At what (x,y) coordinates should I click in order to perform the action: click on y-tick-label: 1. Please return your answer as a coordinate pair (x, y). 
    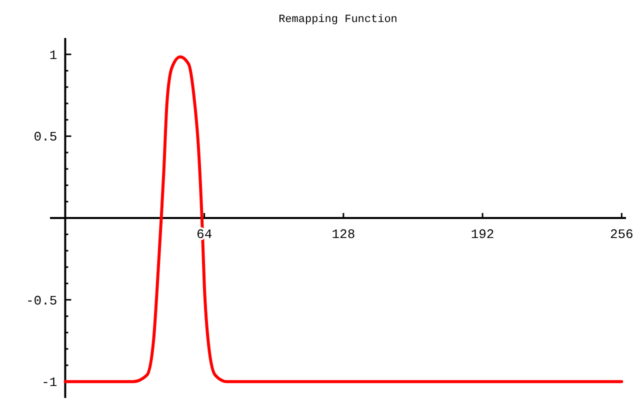
    Looking at the image, I should click on (53, 55).